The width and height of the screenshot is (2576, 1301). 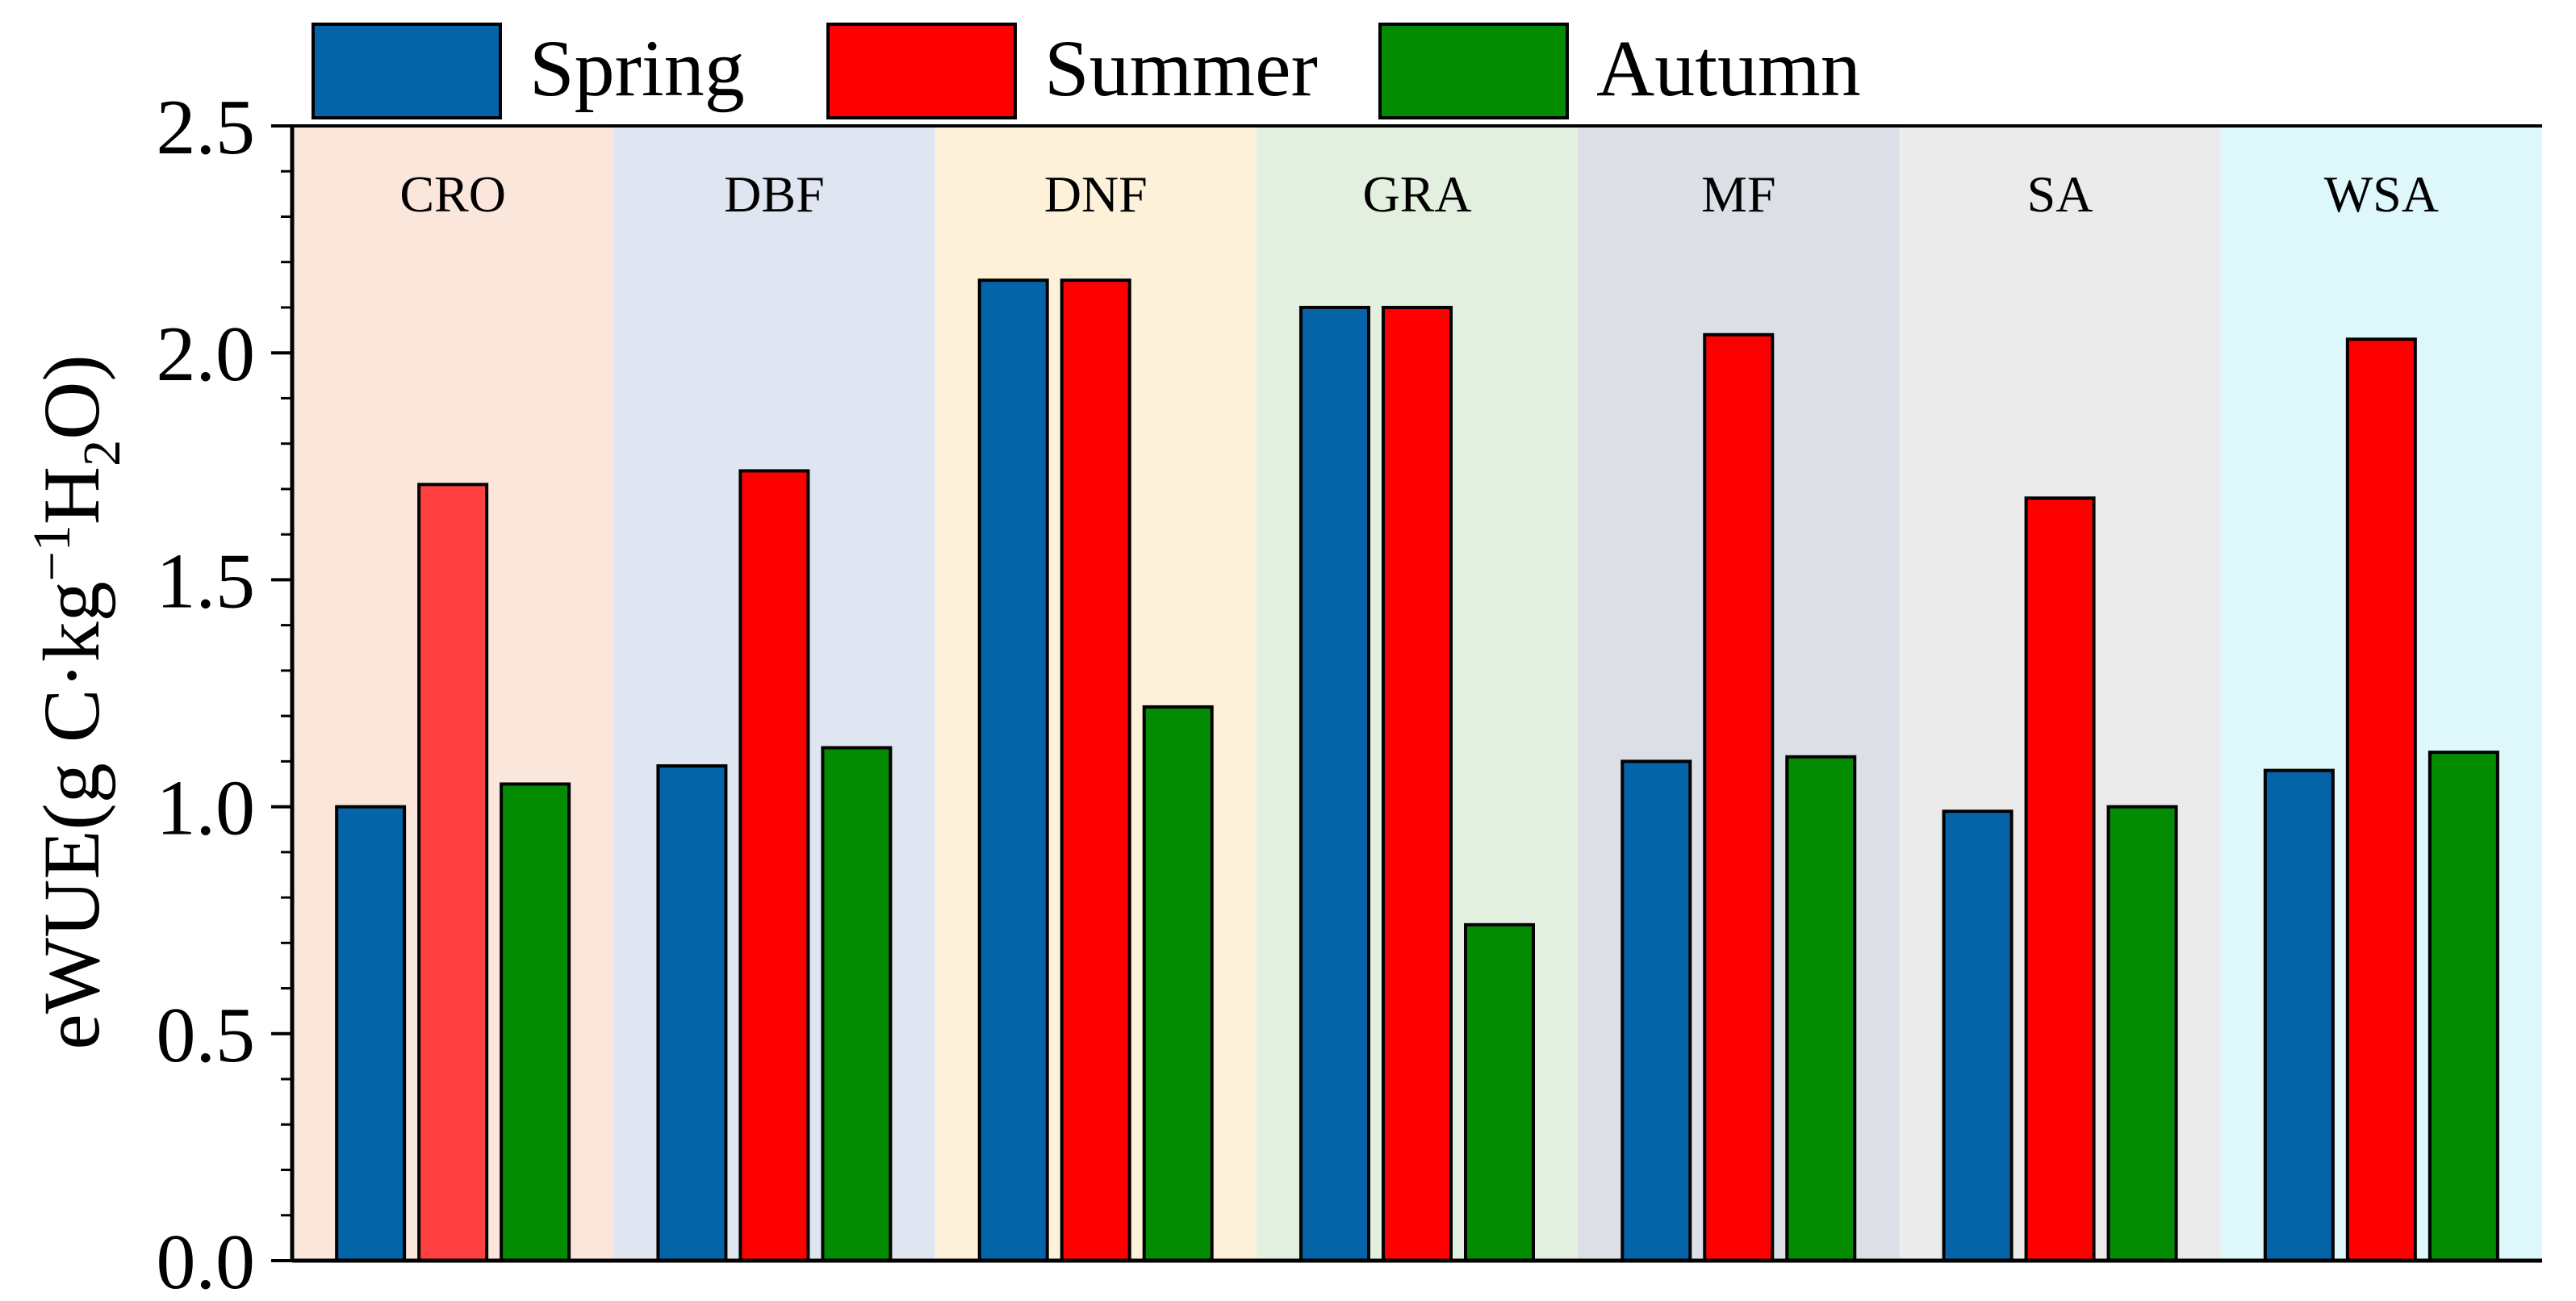 I want to click on category-label-cro: CRO, so click(x=452, y=194).